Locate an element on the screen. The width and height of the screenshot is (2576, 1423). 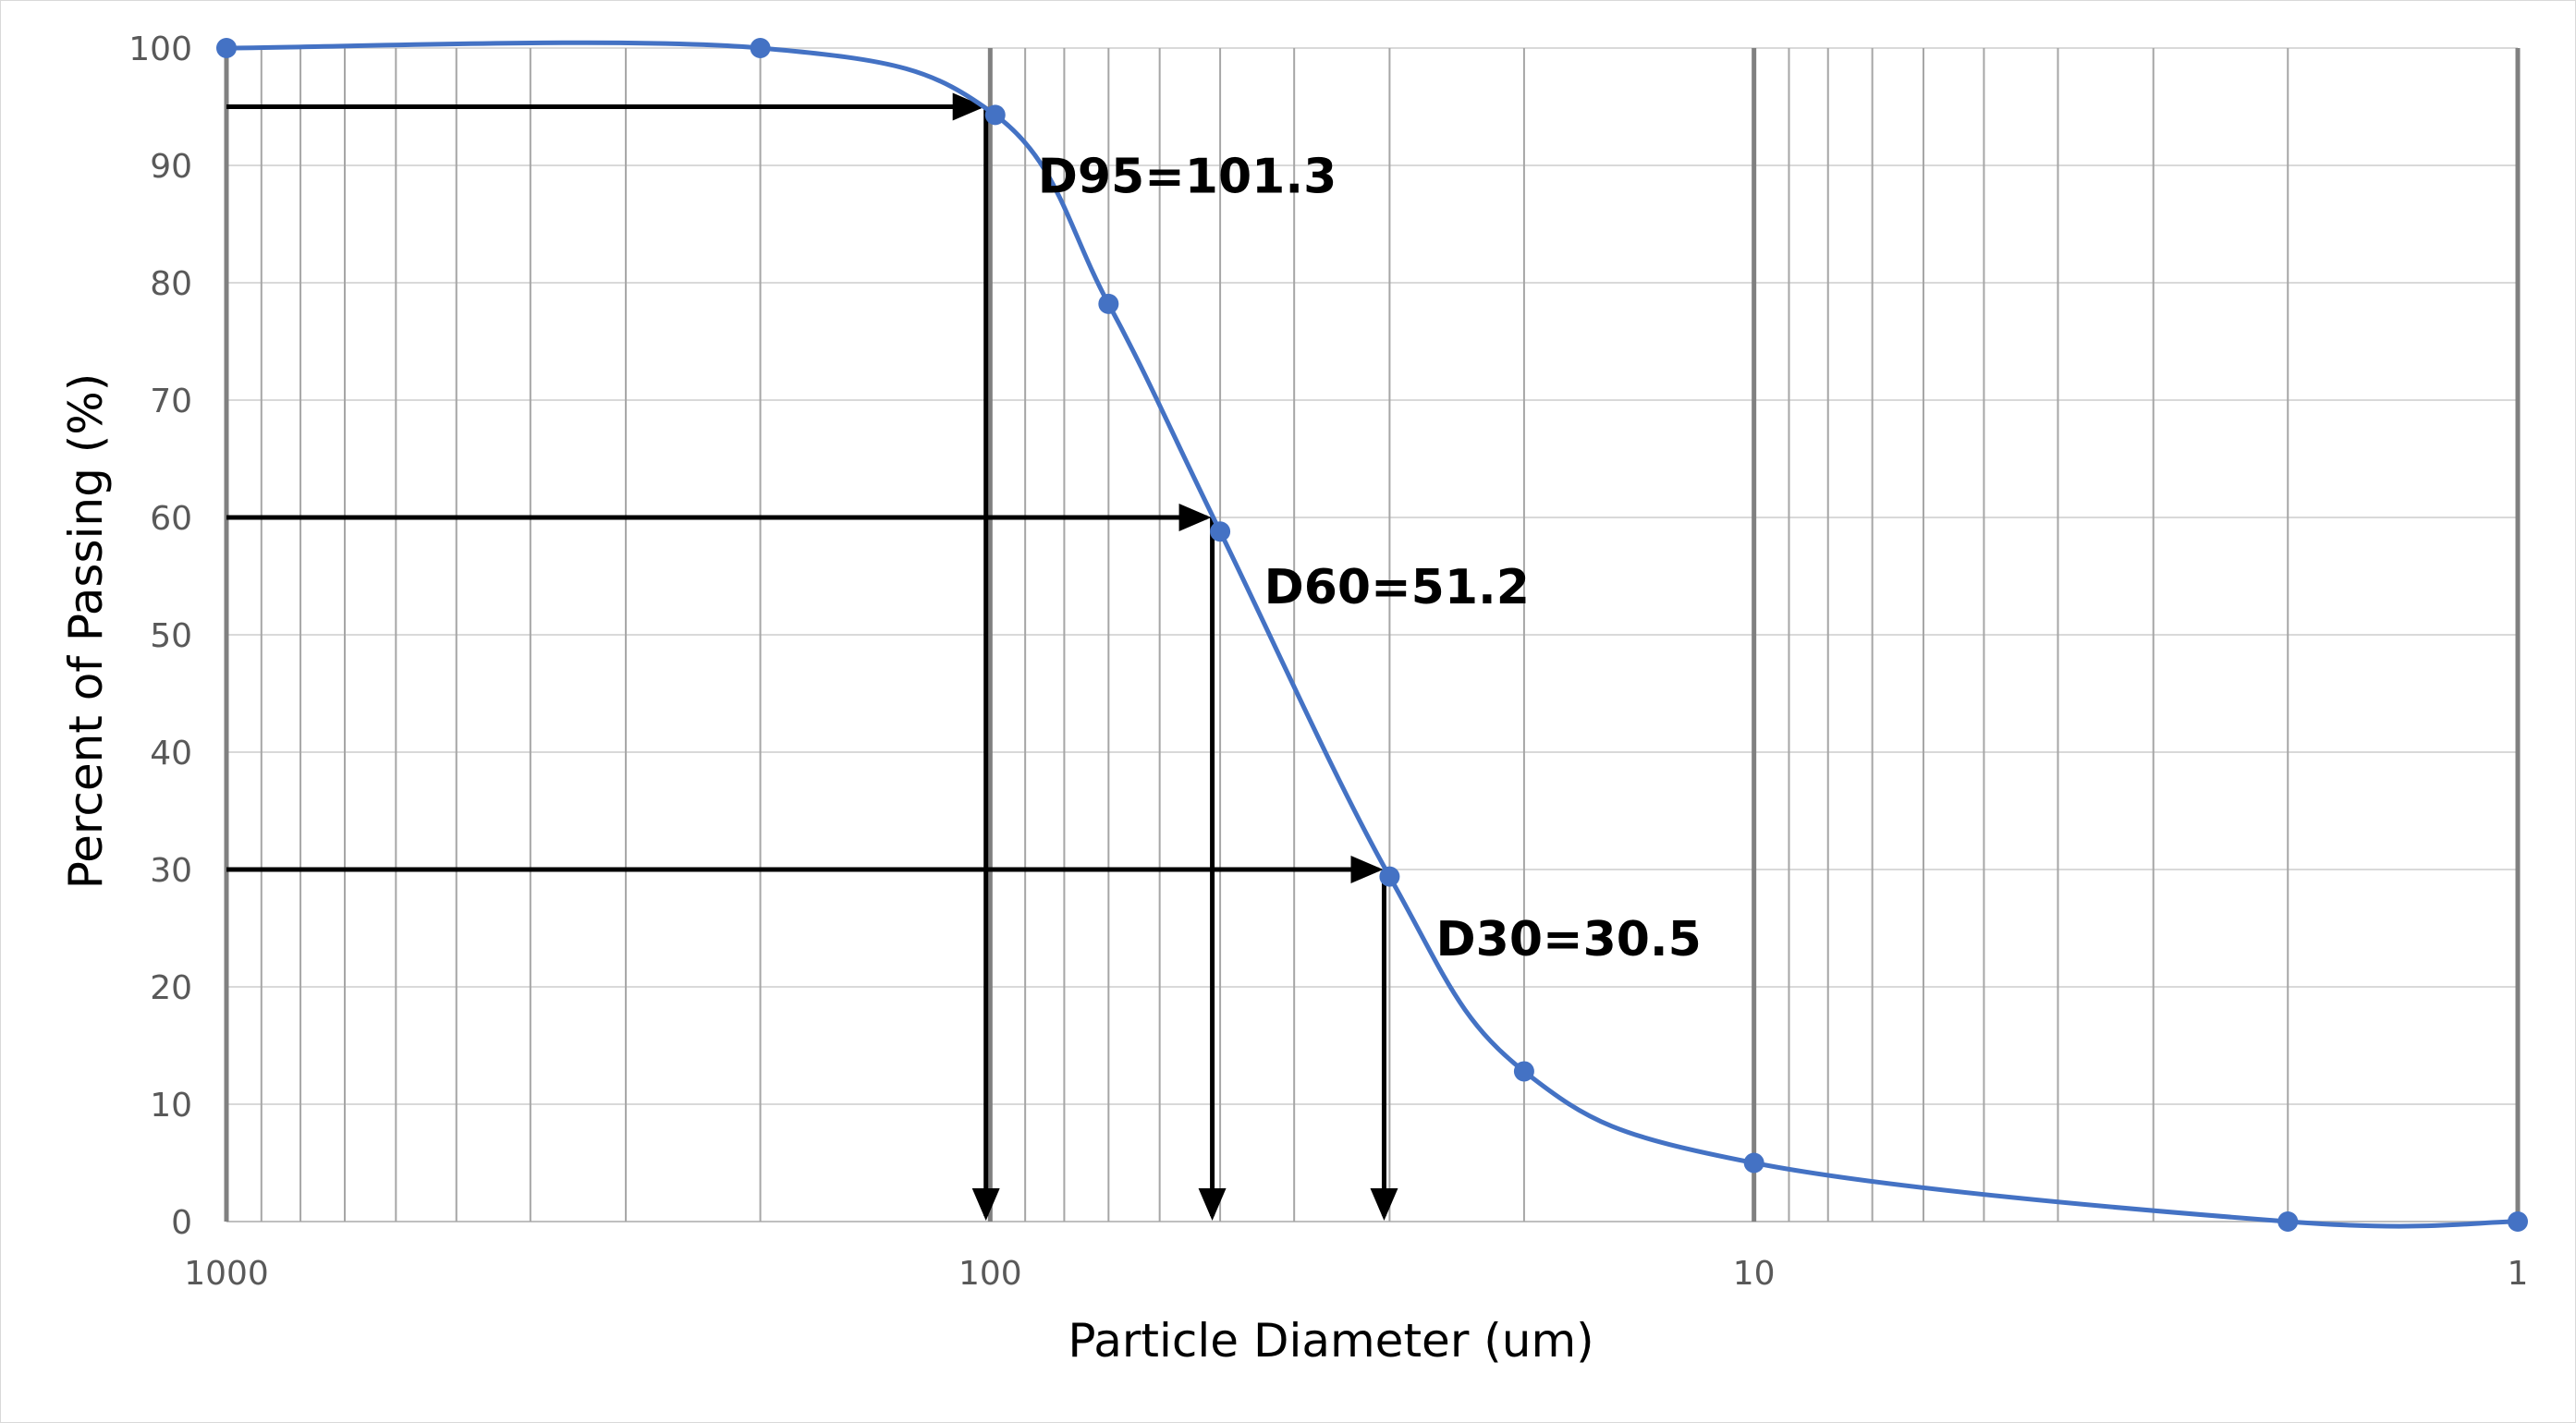
y-tick-label: 50 is located at coordinates (171, 636).